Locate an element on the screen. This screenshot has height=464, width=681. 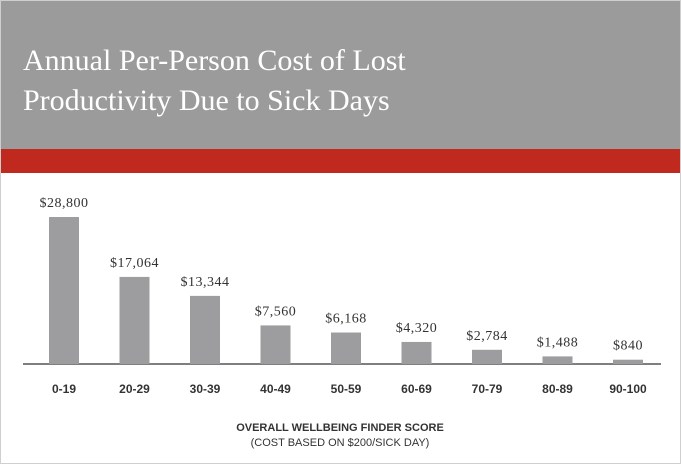
x-axis-title: OVERALL WELLBEING FINDER SCORE is located at coordinates (340, 428).